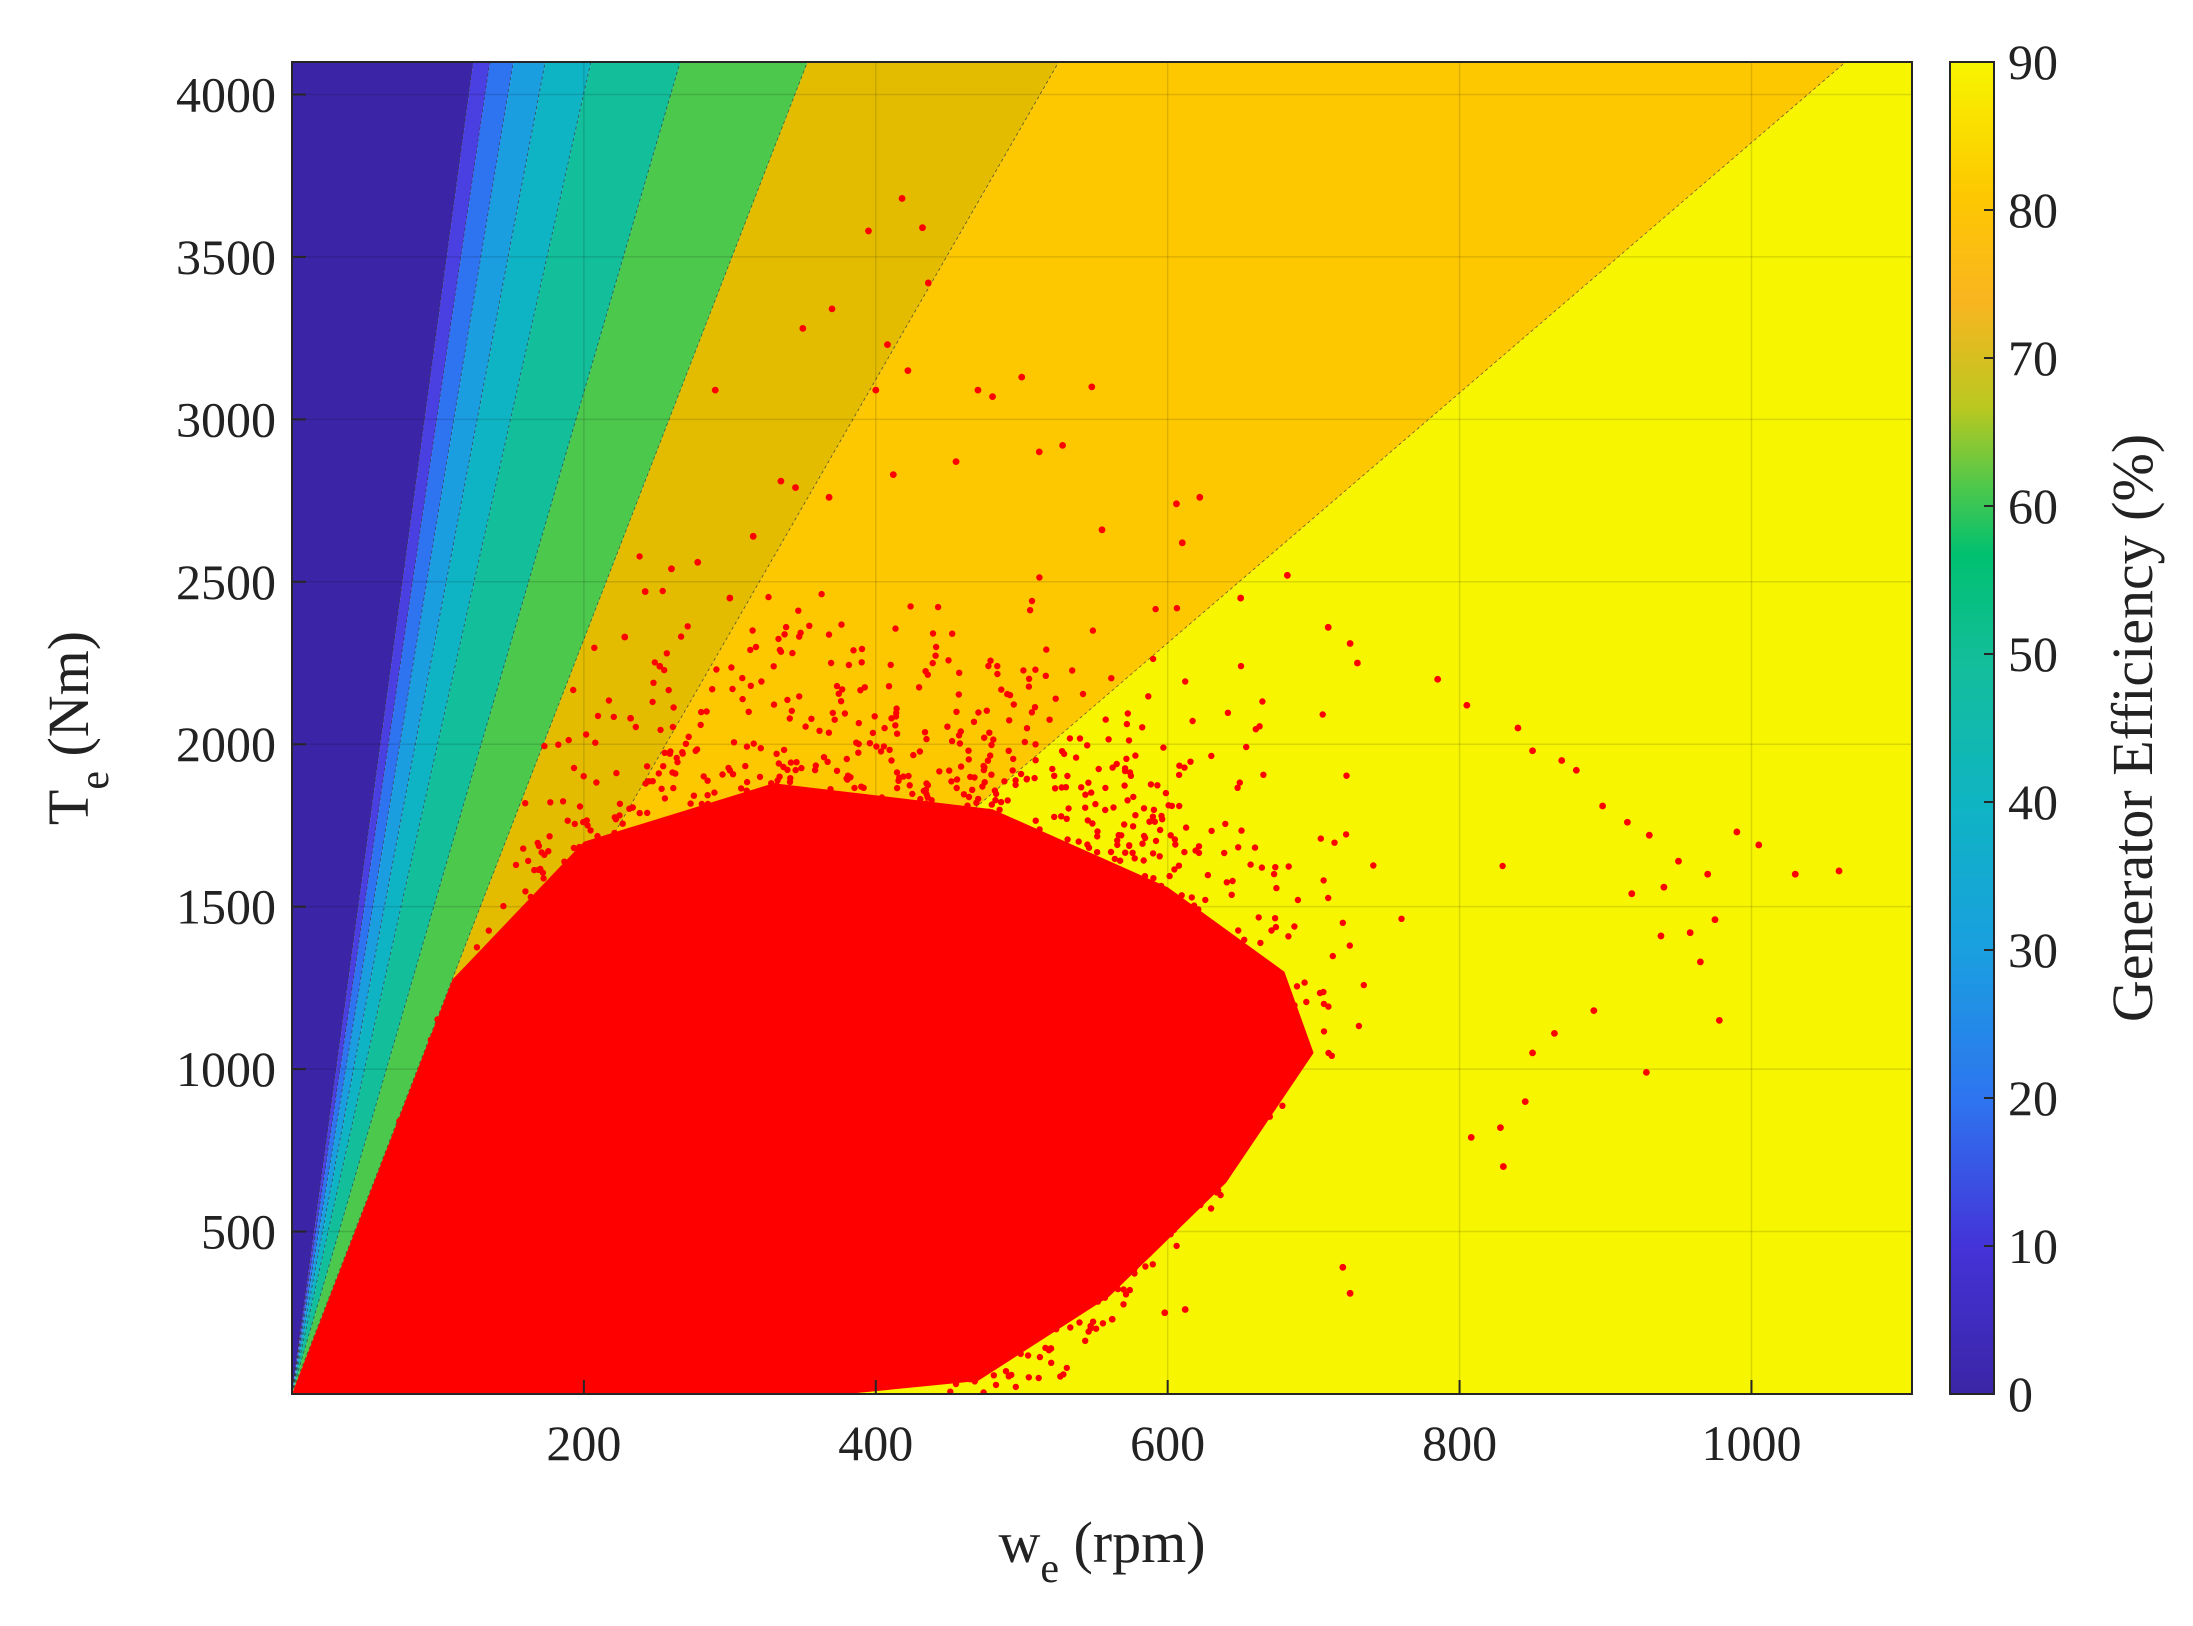  I want to click on colorbar, so click(1972, 728).